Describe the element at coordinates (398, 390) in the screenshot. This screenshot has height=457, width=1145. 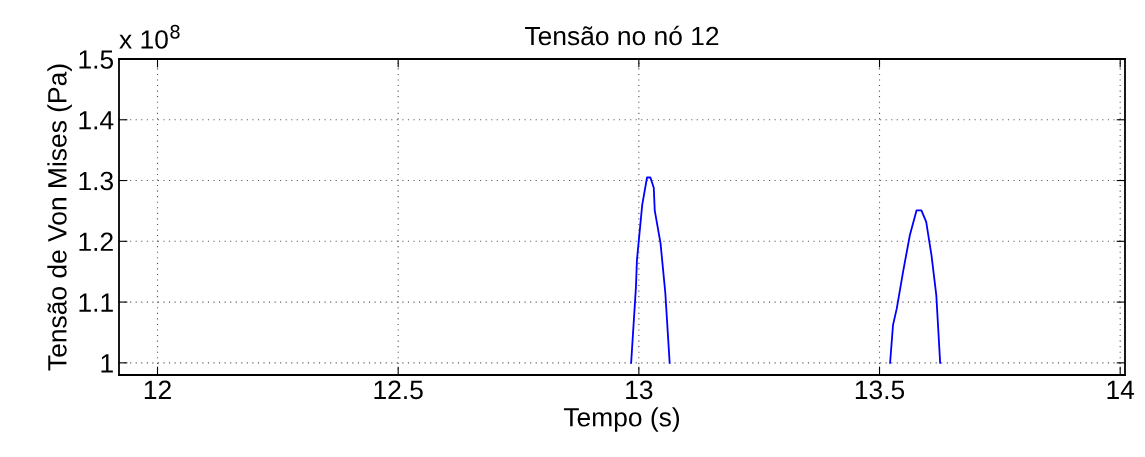
I see `x-tick-label: 12.5` at that location.